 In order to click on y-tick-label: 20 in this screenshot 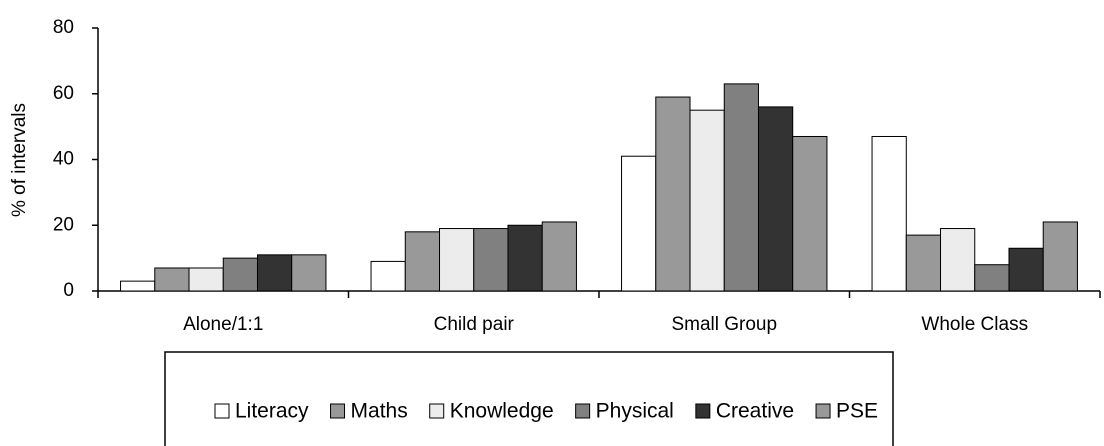, I will do `click(63, 224)`.